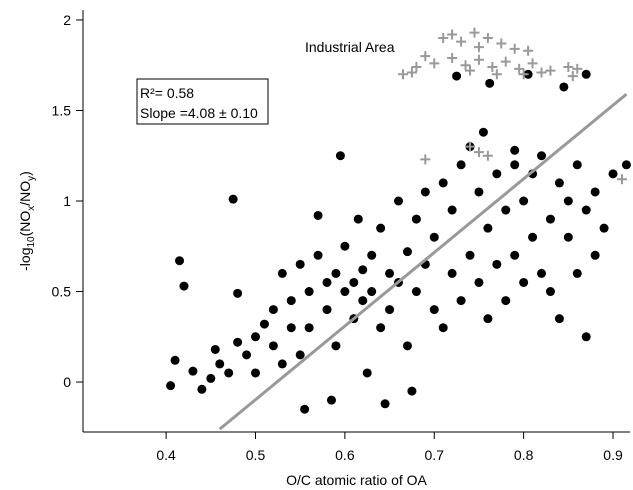 The width and height of the screenshot is (633, 490). I want to click on x-tick-label: 0.4, so click(166, 455).